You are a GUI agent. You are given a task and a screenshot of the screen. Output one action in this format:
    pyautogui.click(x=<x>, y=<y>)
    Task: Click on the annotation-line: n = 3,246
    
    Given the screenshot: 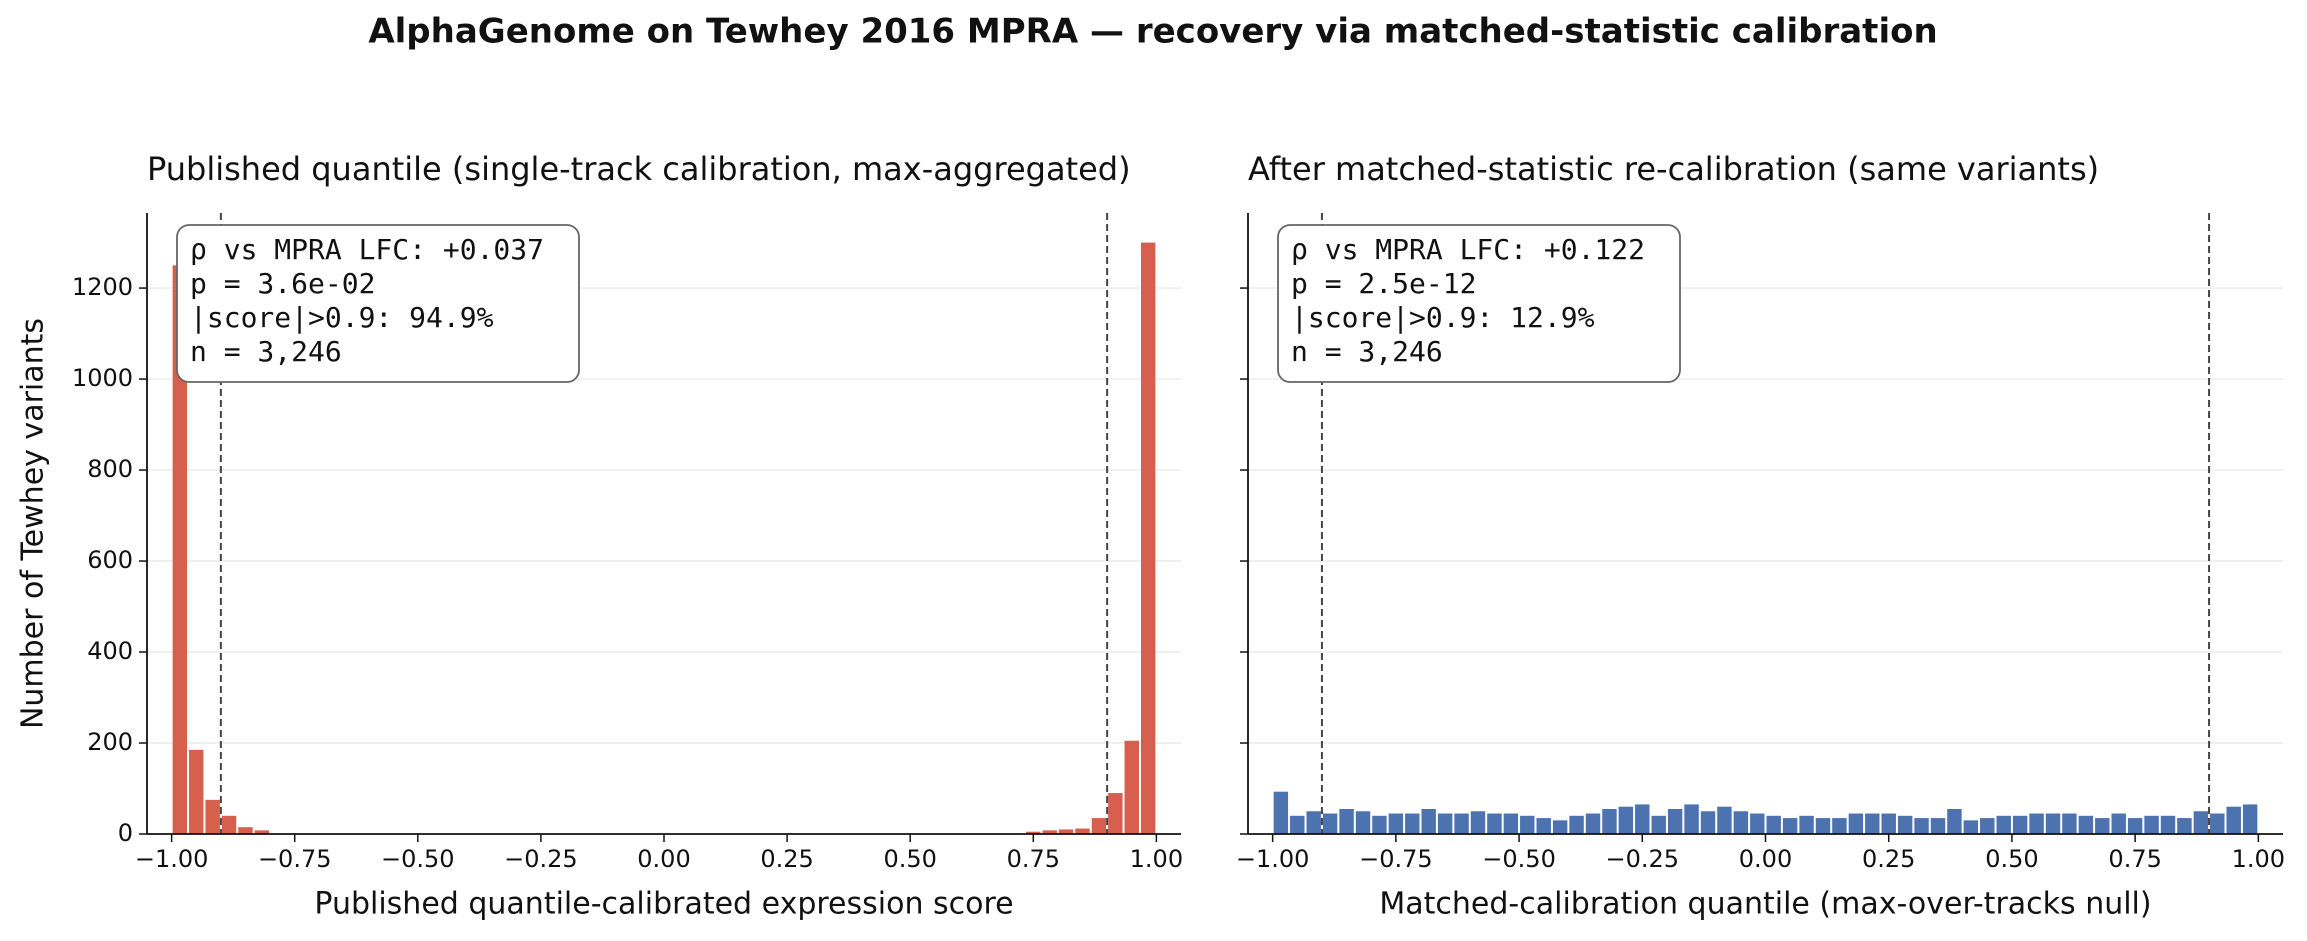 What is the action you would take?
    pyautogui.click(x=266, y=351)
    